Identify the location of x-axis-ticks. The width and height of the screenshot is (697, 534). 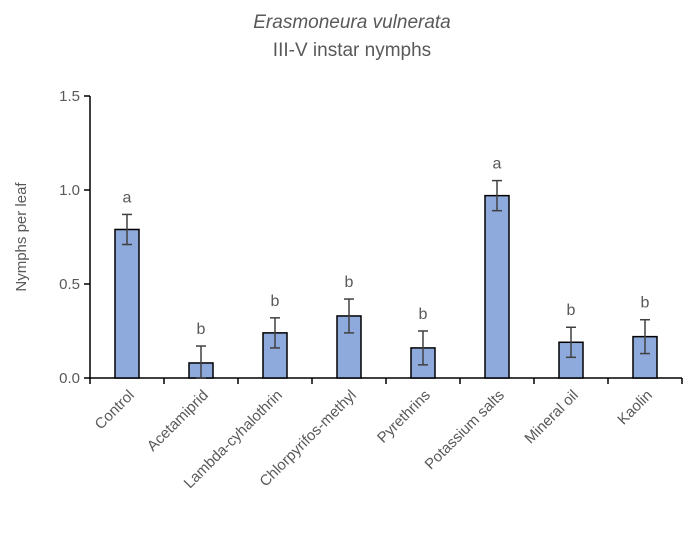
(386, 381).